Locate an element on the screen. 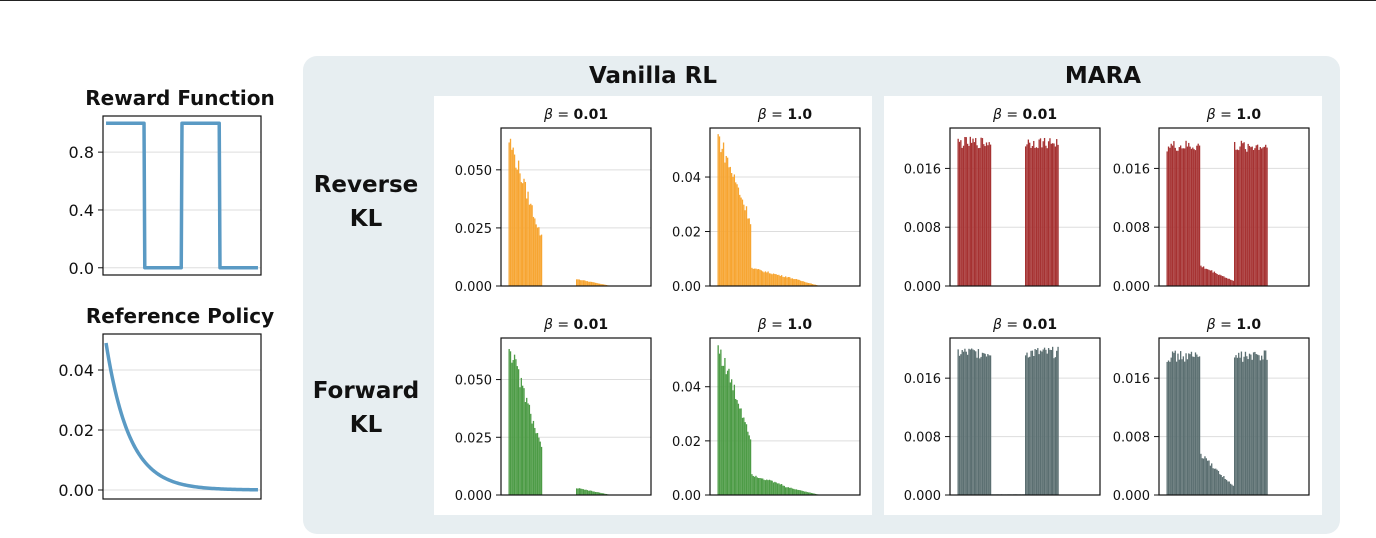 The width and height of the screenshot is (1376, 538). y-tick-label: 0.04 is located at coordinates (686, 178).